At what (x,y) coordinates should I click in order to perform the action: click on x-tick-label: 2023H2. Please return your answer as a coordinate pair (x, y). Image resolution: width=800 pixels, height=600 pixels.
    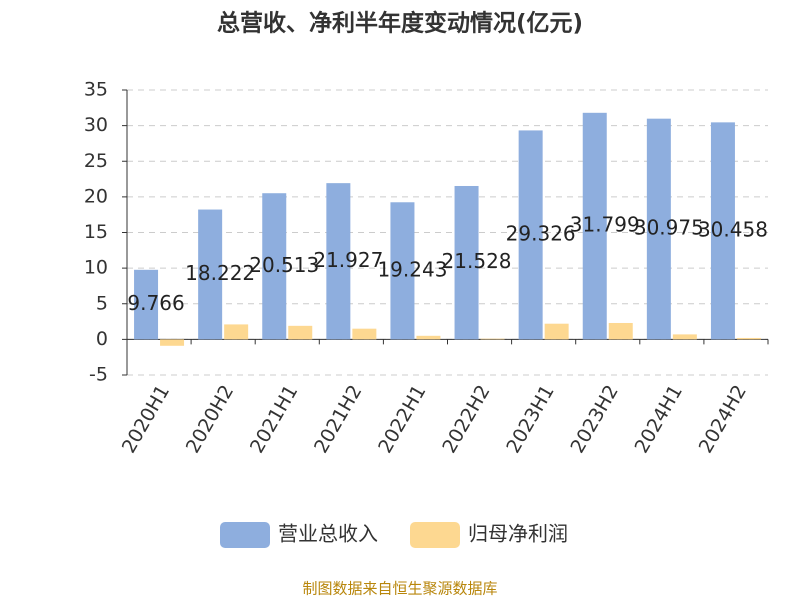
    Looking at the image, I should click on (594, 419).